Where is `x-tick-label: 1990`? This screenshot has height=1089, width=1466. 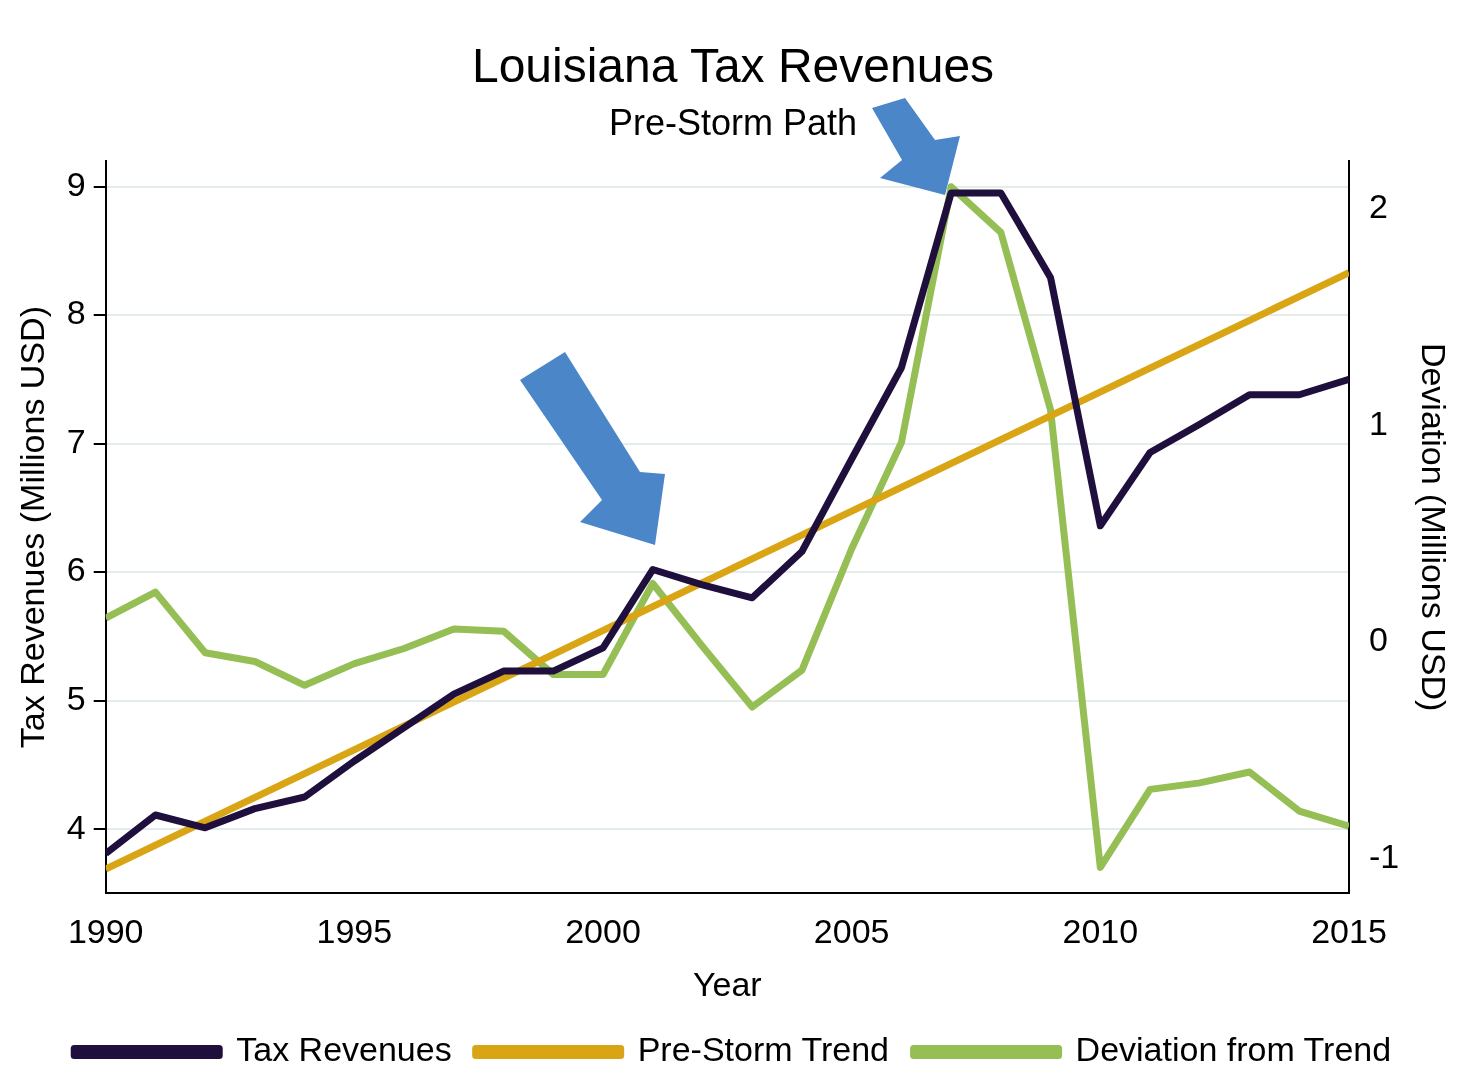
x-tick-label: 1990 is located at coordinates (105, 931).